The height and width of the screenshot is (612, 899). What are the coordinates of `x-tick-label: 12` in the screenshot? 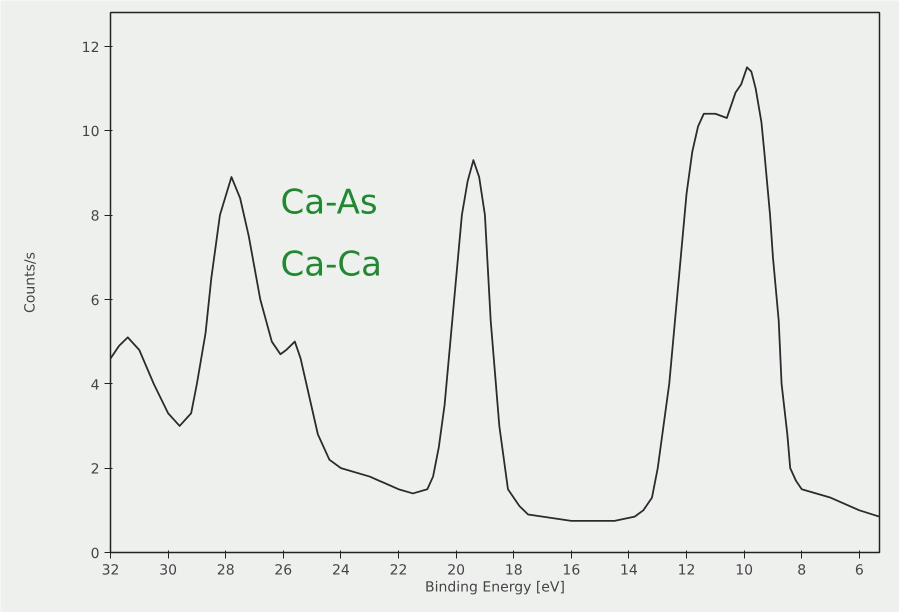 It's located at (687, 570).